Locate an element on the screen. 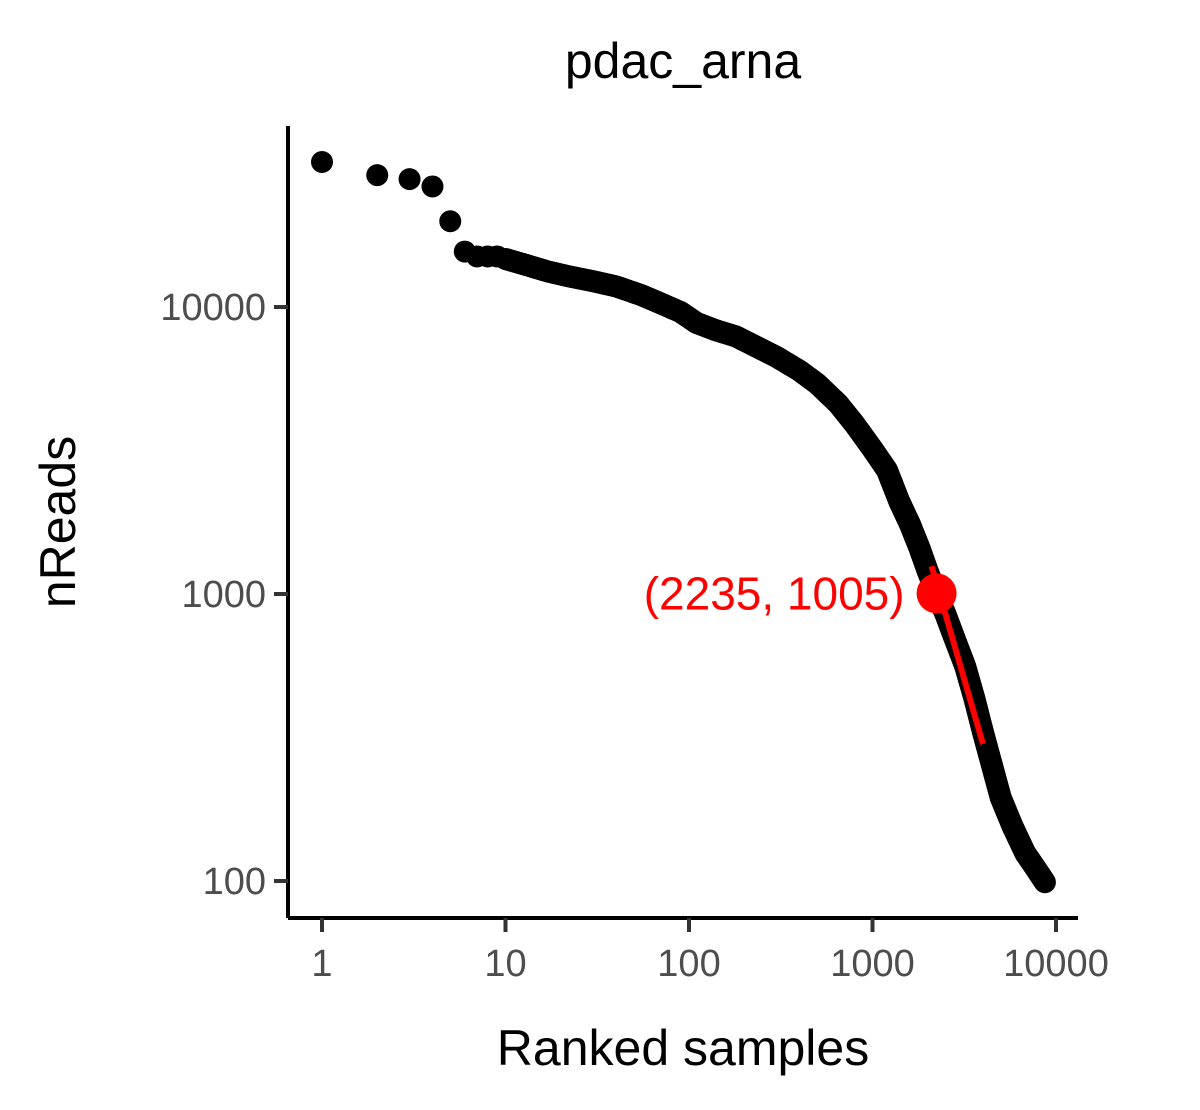 The image size is (1200, 1110). y-tick-label: 100 is located at coordinates (234, 882).